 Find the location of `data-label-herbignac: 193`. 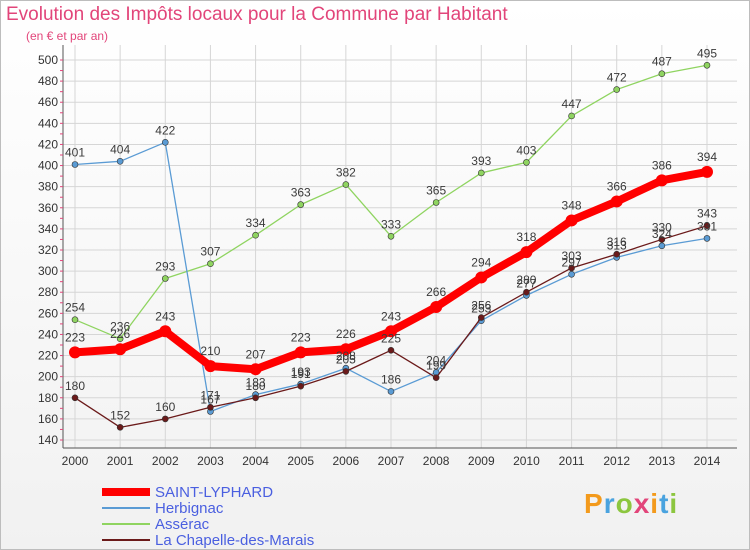

data-label-herbignac: 193 is located at coordinates (301, 372).